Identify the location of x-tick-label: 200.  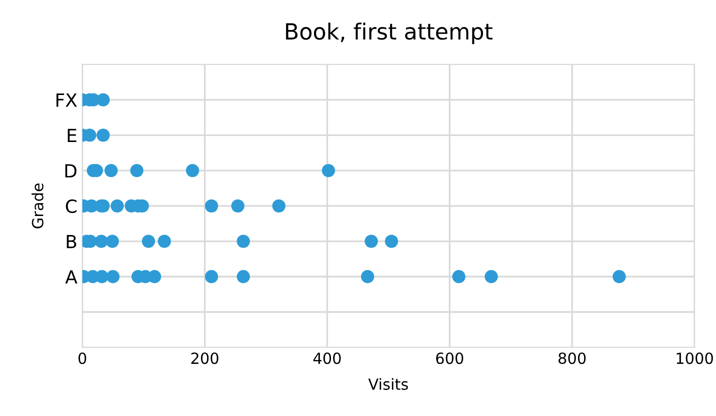
(204, 358).